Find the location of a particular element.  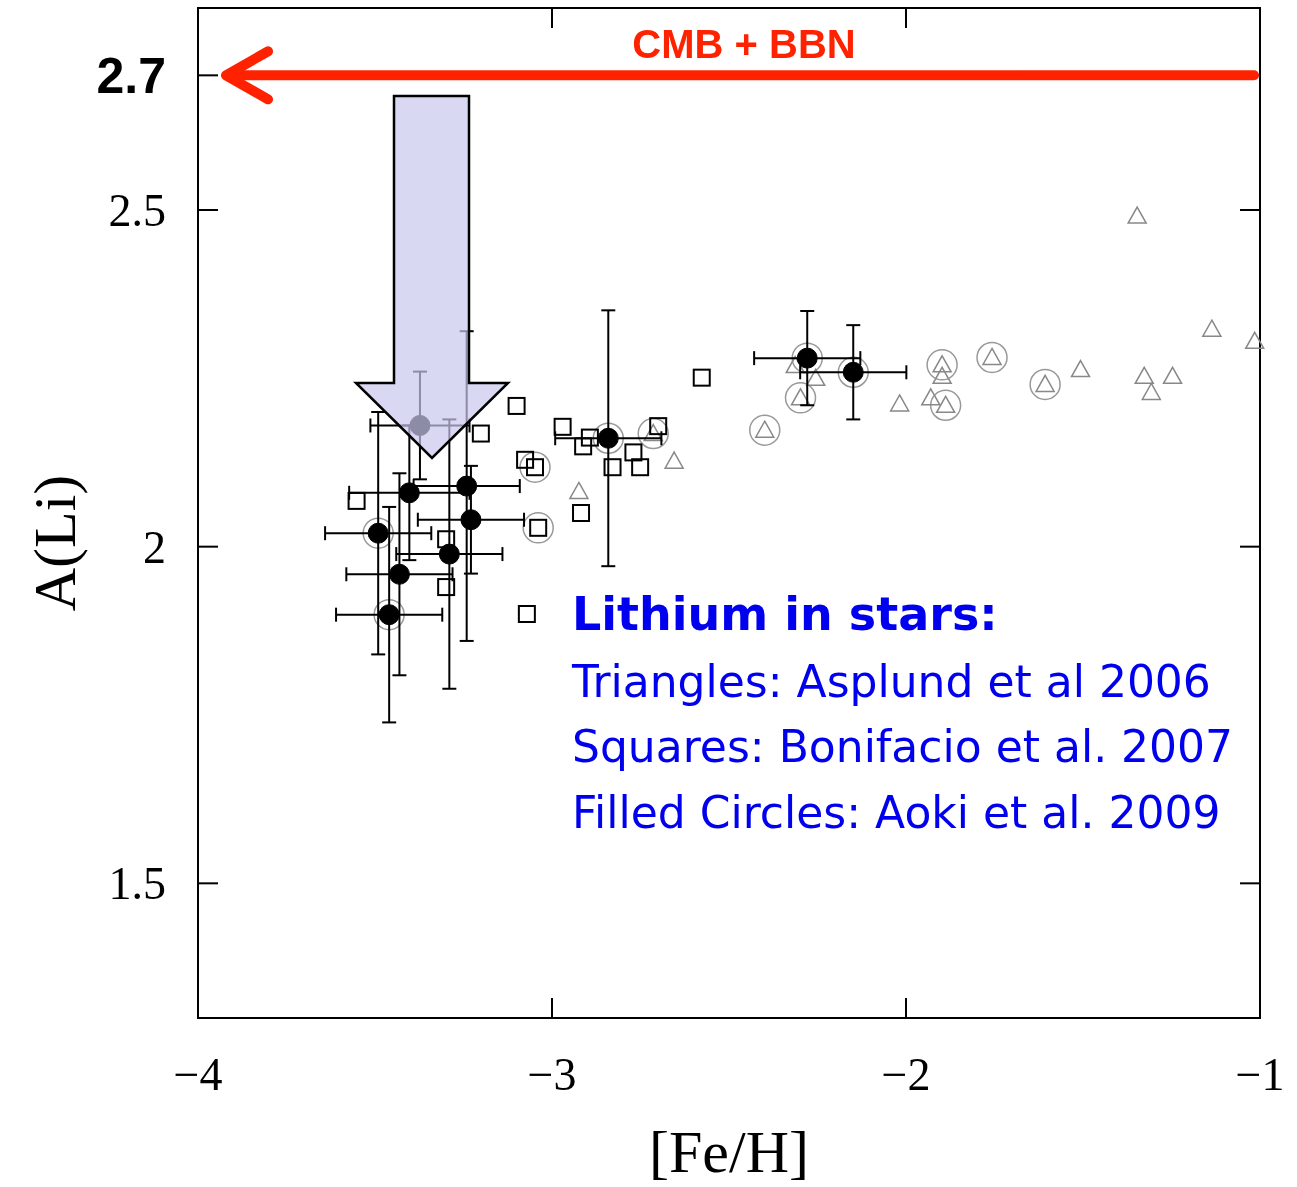

y-tick-label: 2.7 is located at coordinates (131, 75).